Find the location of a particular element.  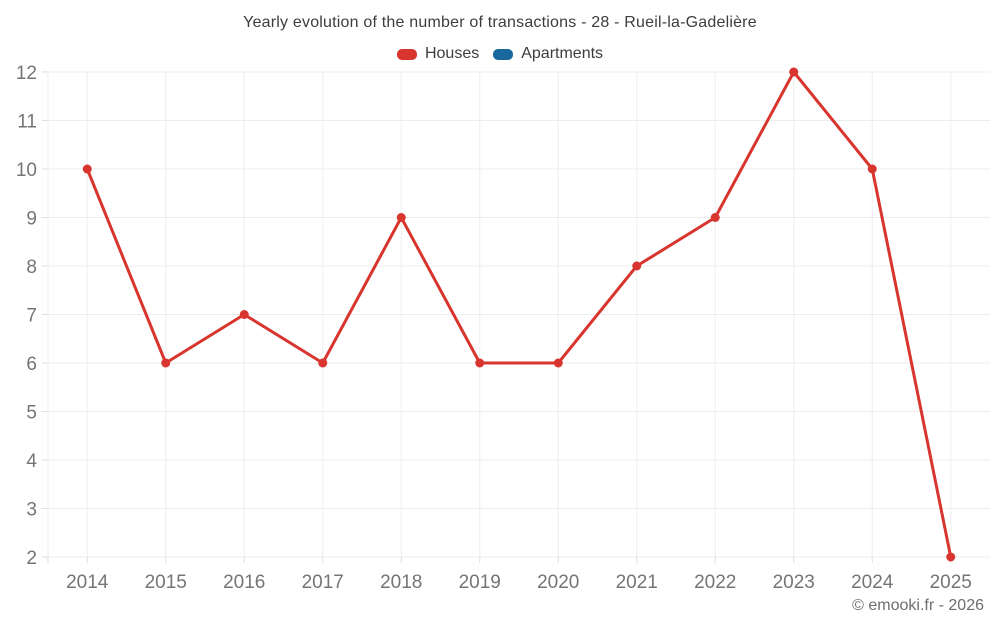

y-axis-label: 2 is located at coordinates (31, 558).